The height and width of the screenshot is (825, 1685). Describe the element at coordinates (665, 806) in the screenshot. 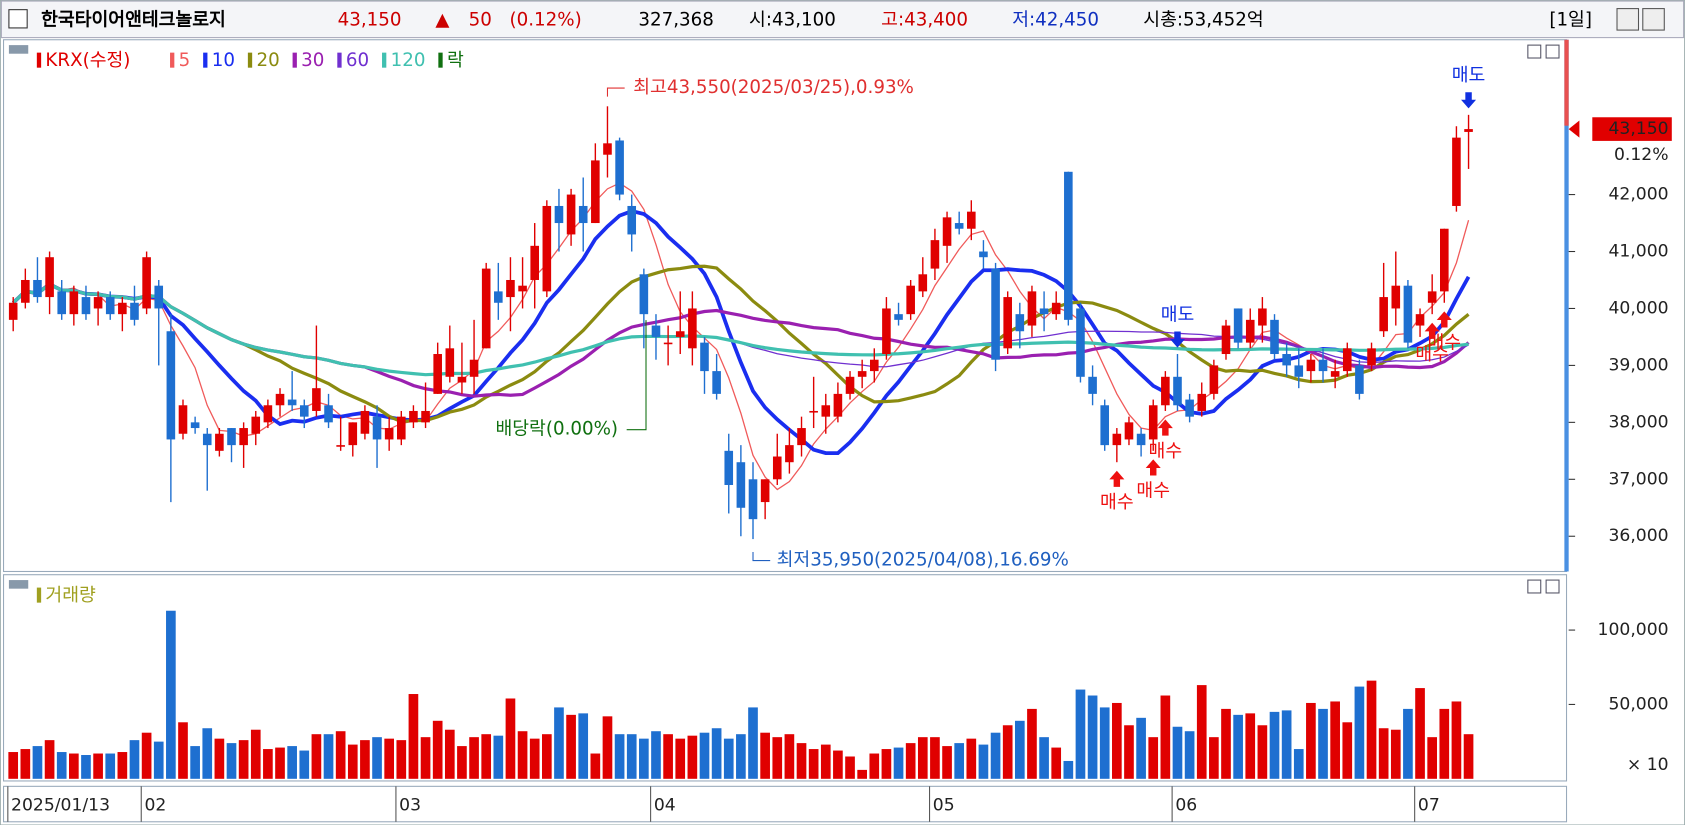

I see `x-tick-label: 04` at that location.